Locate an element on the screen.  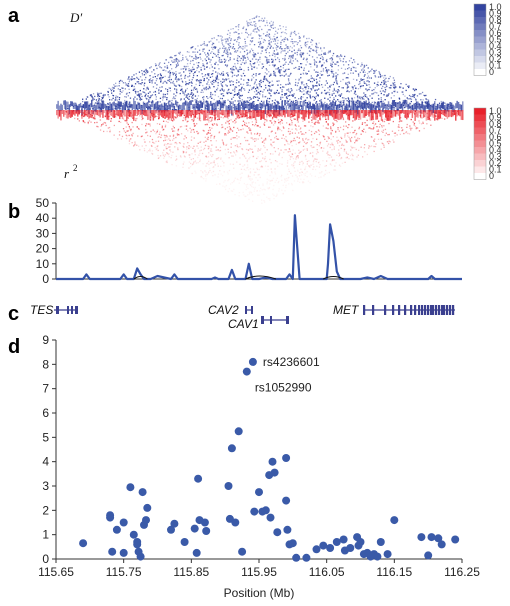
scale-swatch is located at coordinates (480, 52).